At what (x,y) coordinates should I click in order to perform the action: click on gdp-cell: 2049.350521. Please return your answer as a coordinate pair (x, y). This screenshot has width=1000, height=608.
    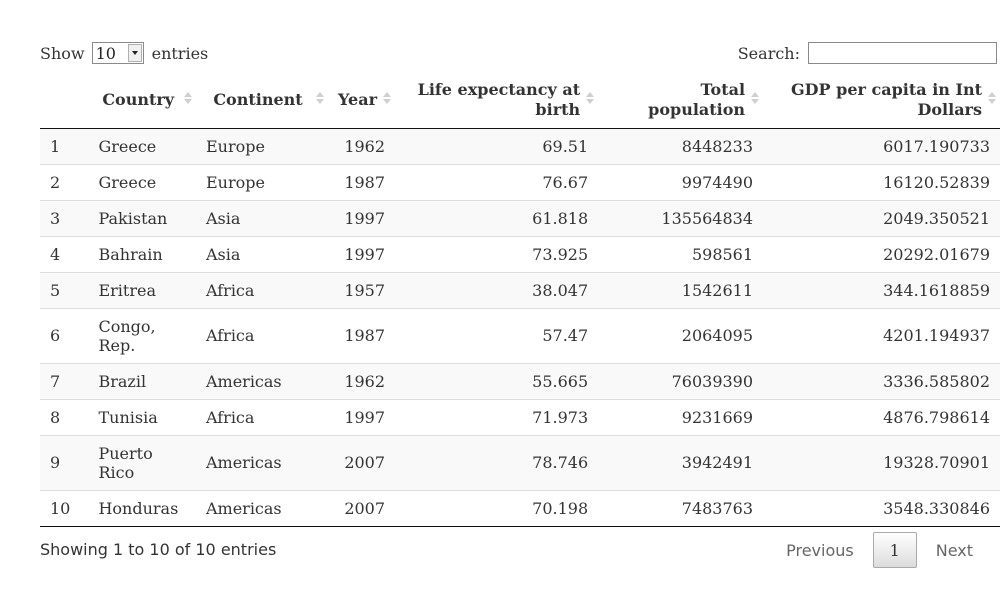
    Looking at the image, I should click on (881, 217).